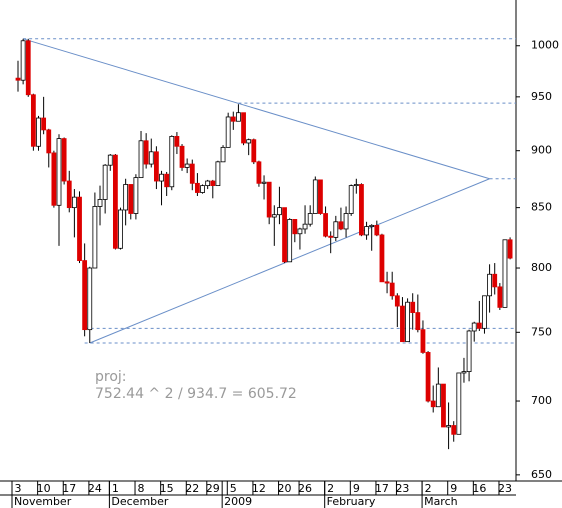 Image resolution: width=562 pixels, height=508 pixels. I want to click on x-tick-label: 1, so click(115, 488).